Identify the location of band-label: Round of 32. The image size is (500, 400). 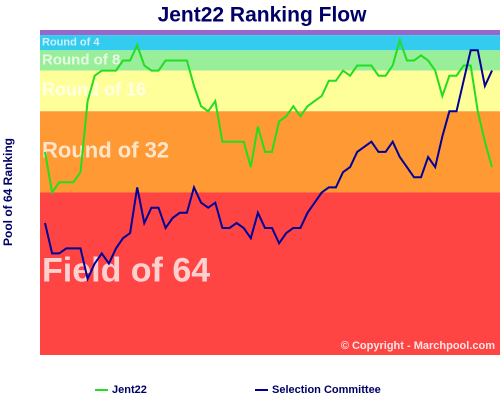
(105, 150).